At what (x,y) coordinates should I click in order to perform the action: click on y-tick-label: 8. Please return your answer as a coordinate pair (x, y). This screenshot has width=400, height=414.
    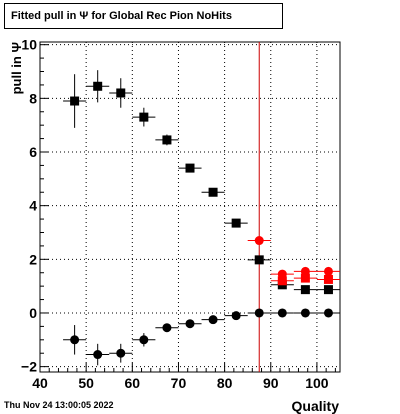
    Looking at the image, I should click on (33, 98).